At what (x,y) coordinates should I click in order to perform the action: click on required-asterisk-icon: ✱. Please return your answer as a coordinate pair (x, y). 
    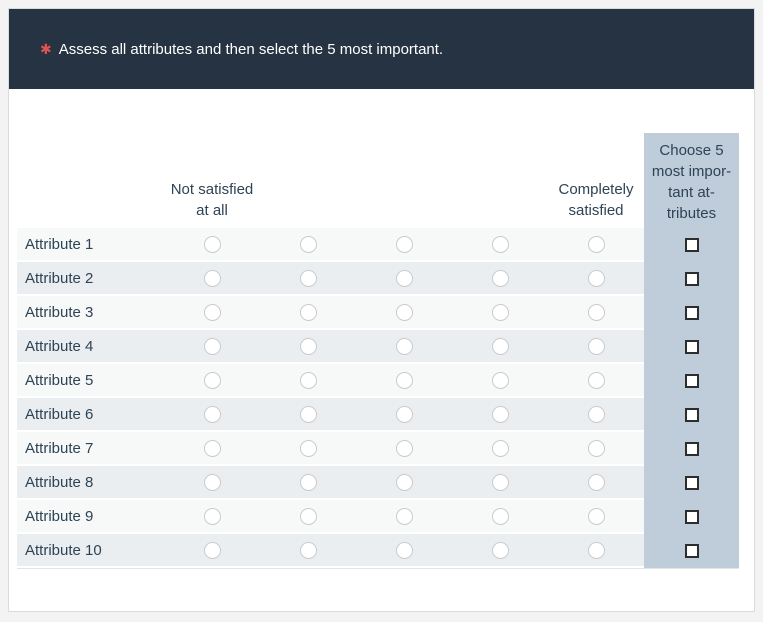
    Looking at the image, I should click on (46, 49).